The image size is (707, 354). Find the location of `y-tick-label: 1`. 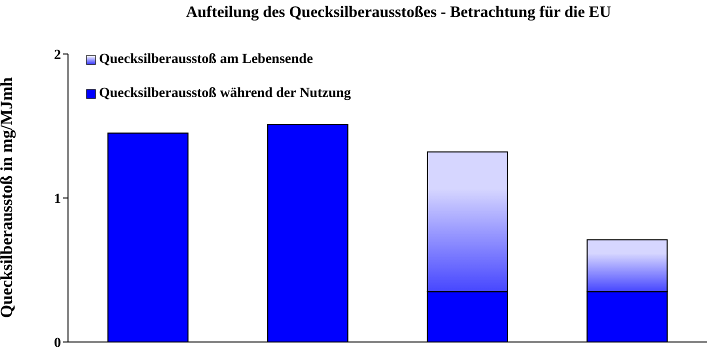

y-tick-label: 1 is located at coordinates (57, 199).